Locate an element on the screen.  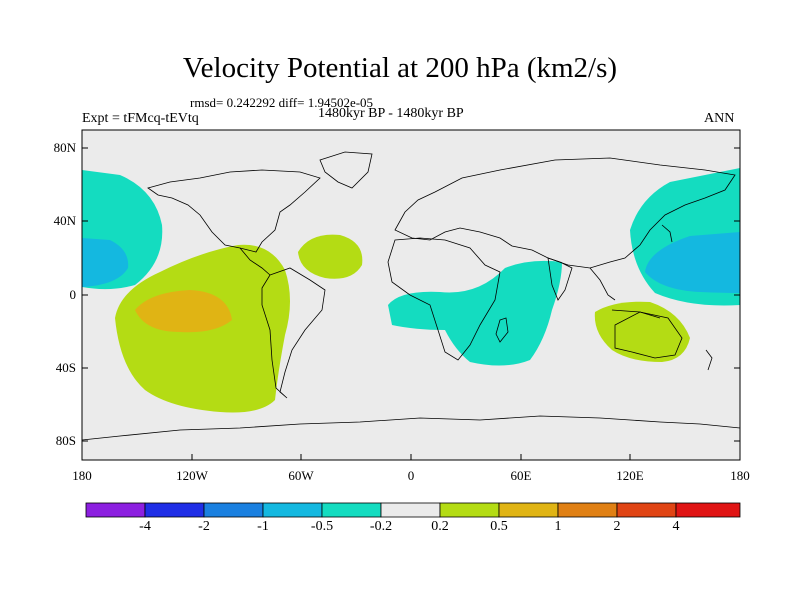
coastline-eurasia is located at coordinates (565, 213).